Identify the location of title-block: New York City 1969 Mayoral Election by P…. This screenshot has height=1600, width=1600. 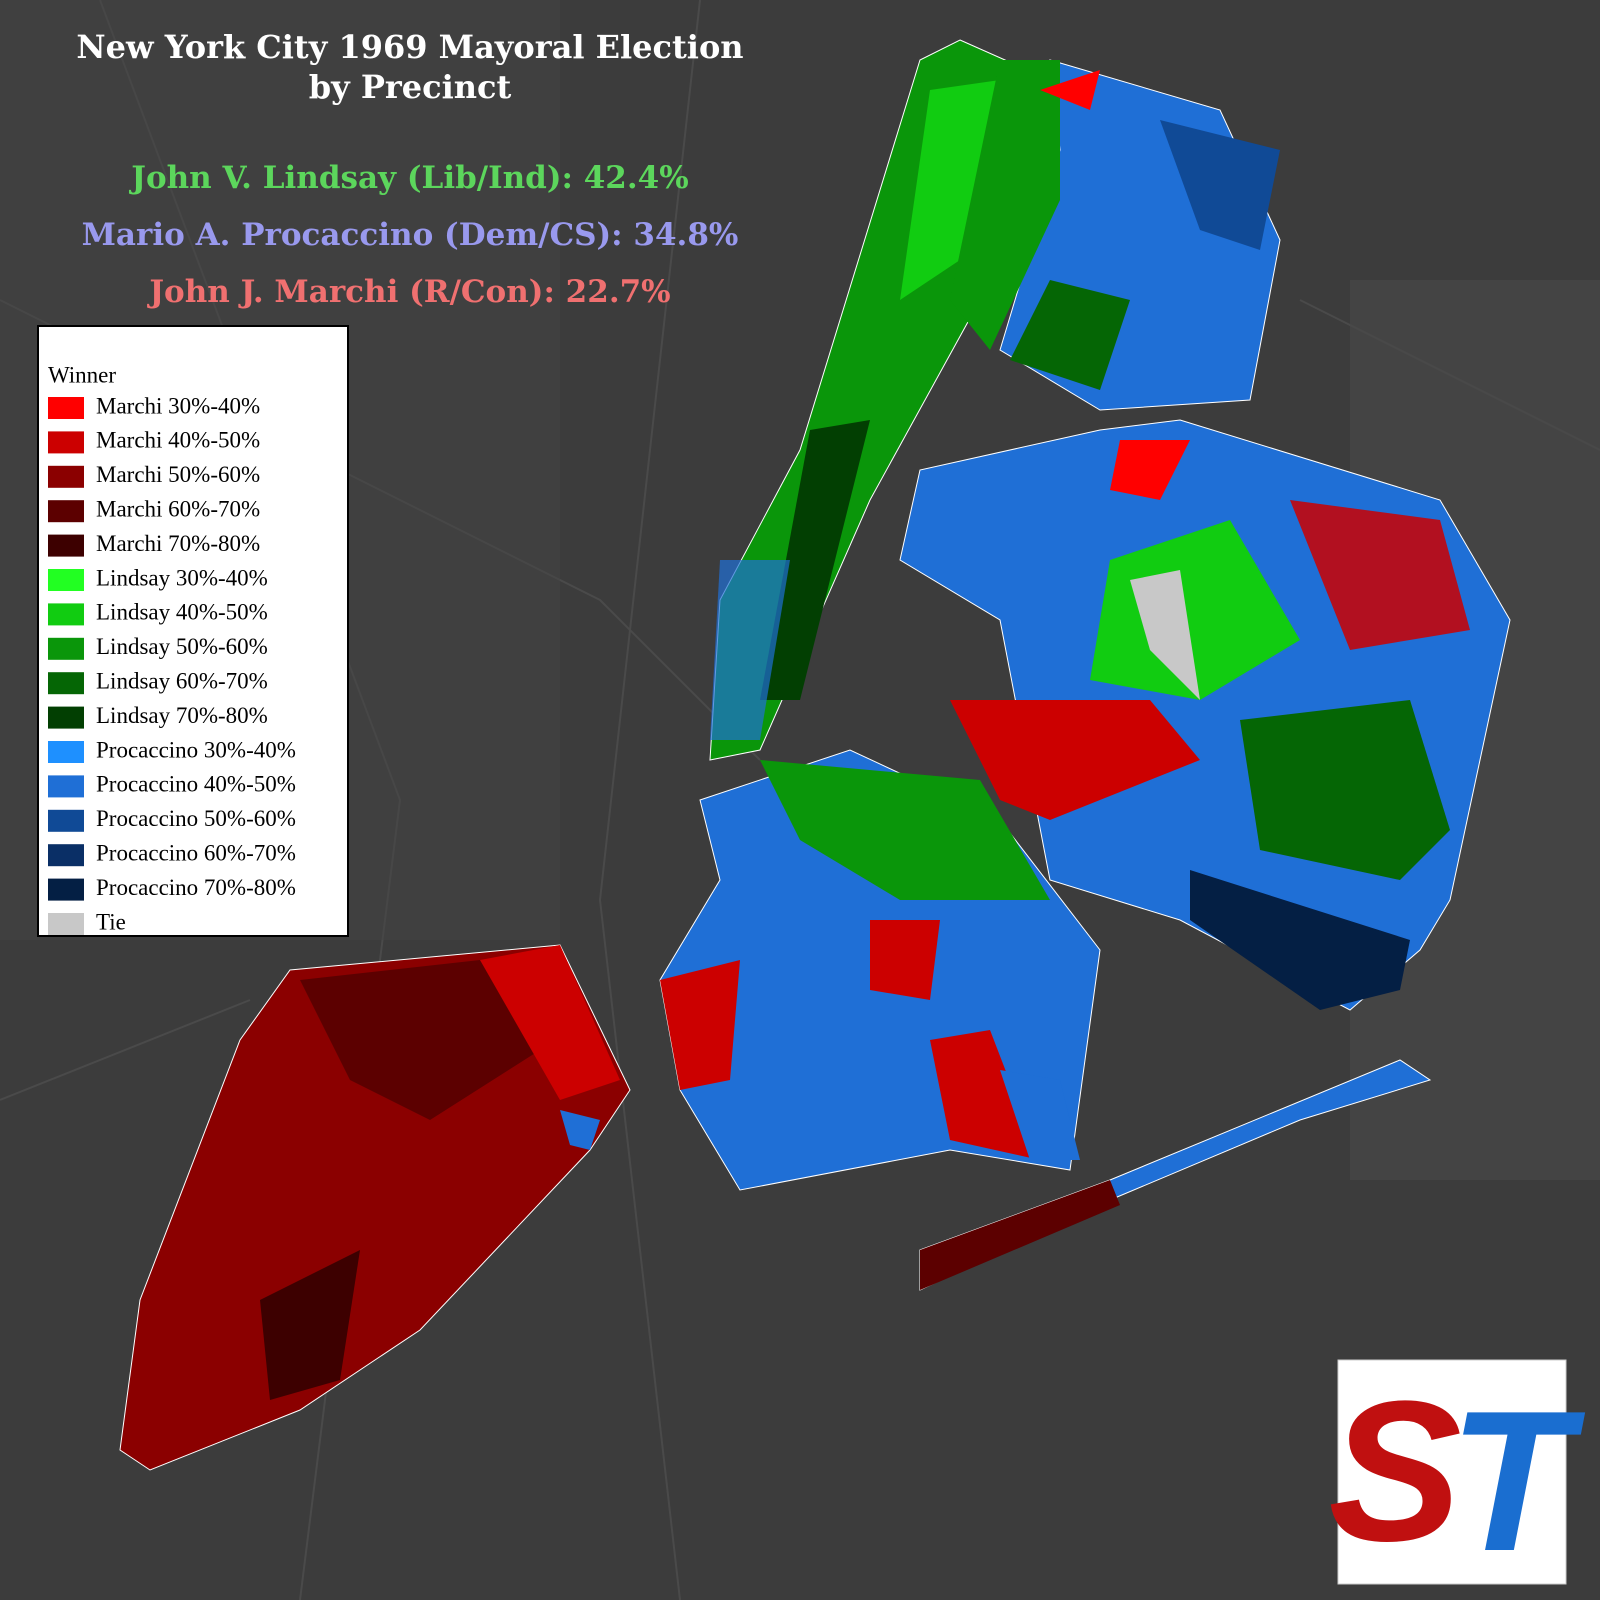
(409, 169).